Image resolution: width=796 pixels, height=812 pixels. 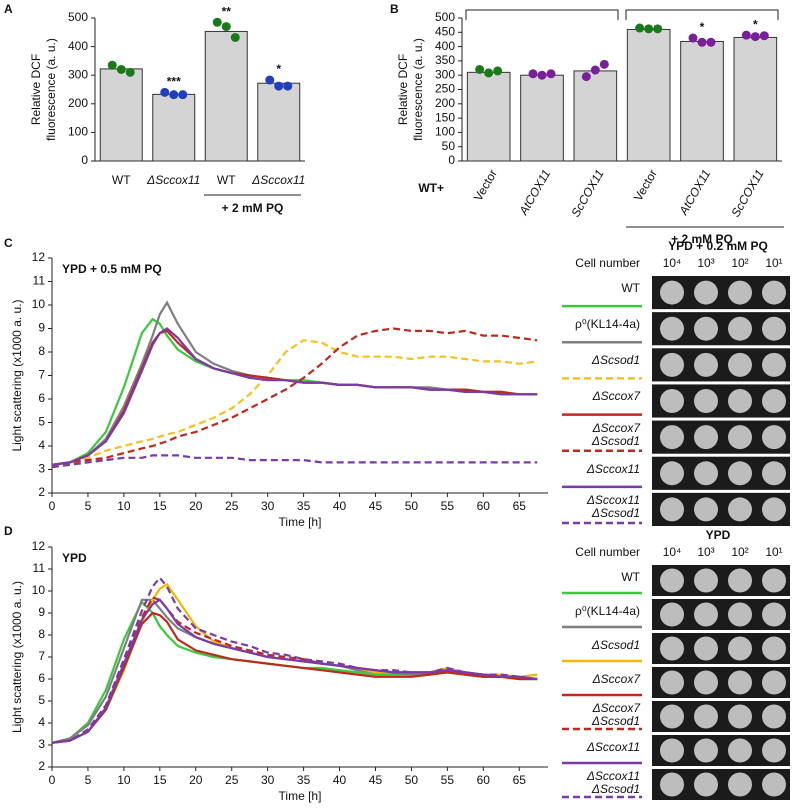 I want to click on panel-letter: A, so click(x=8, y=9).